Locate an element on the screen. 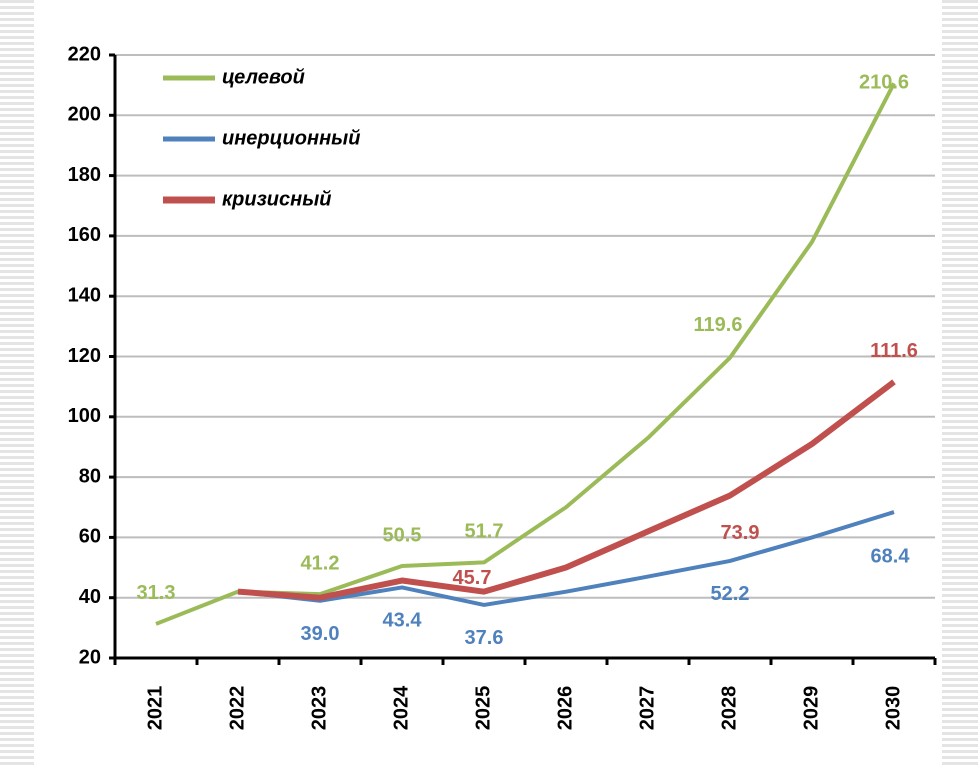  data-label: 45.7 is located at coordinates (472, 578).